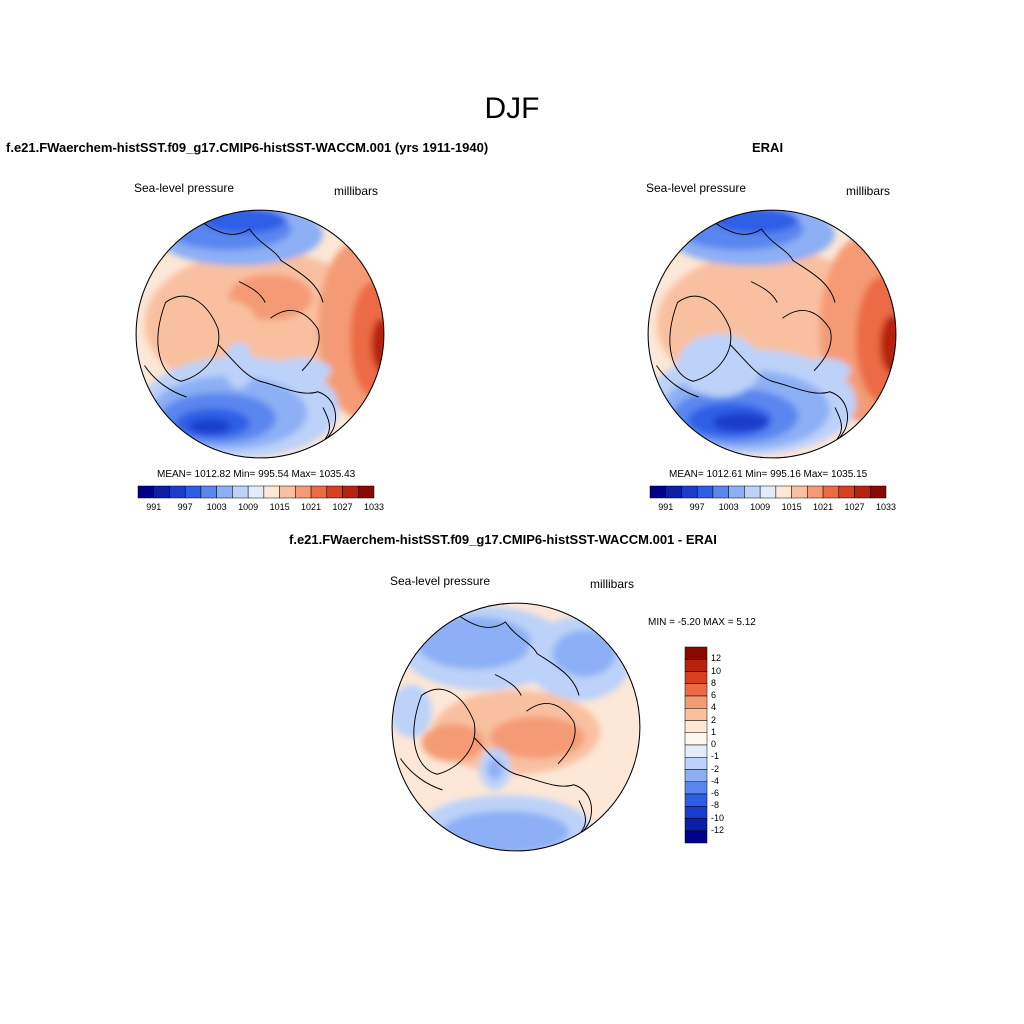 This screenshot has height=1024, width=1024. Describe the element at coordinates (715, 768) in the screenshot. I see `diff-colorbar-tick-label: -2` at that location.